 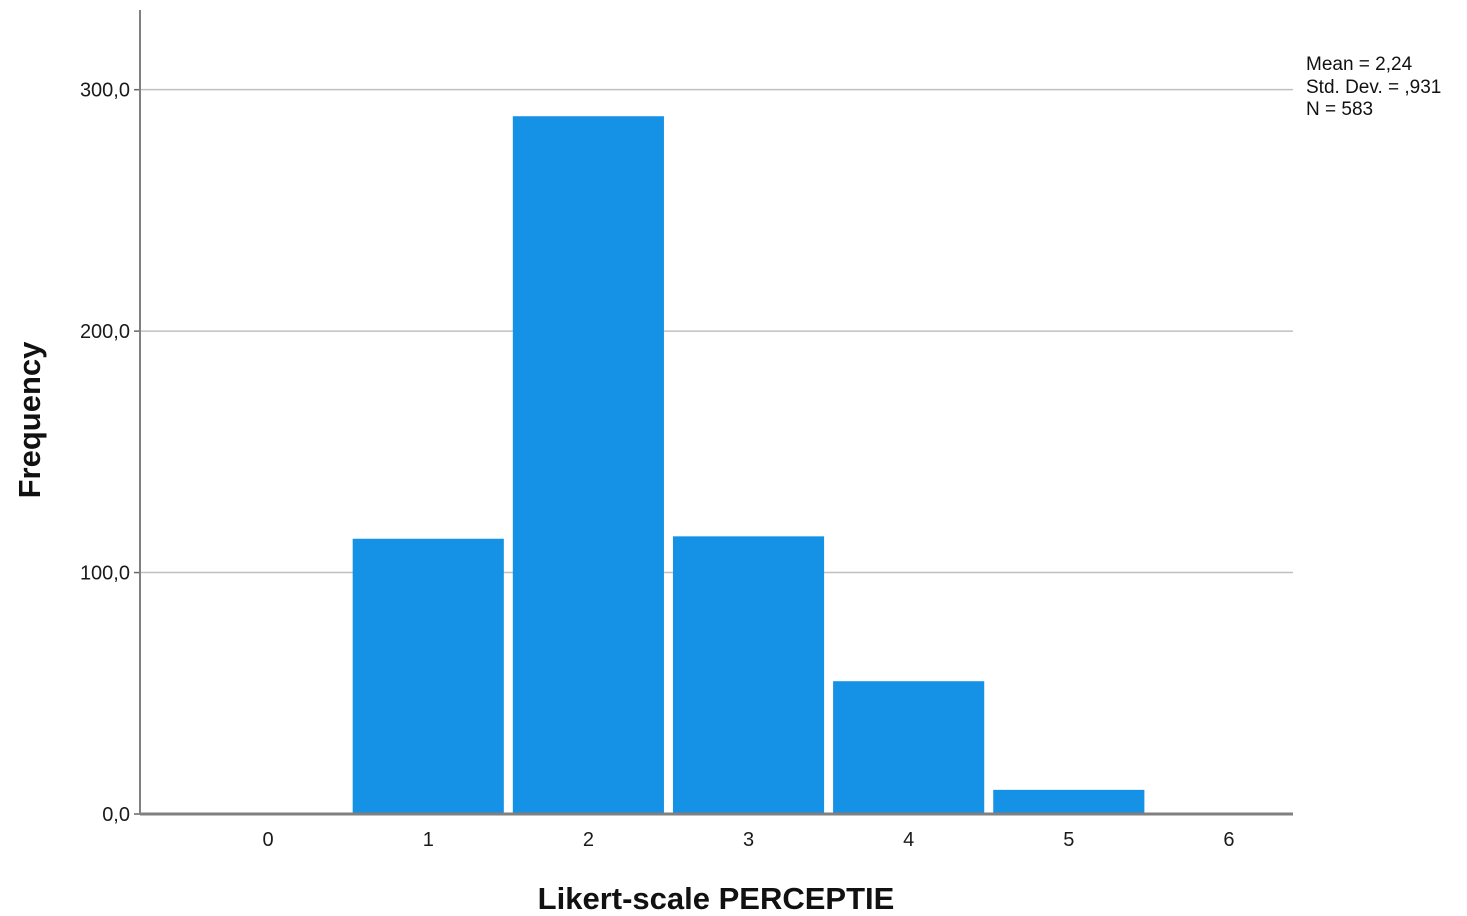 What do you see at coordinates (1068, 840) in the screenshot?
I see `x-tick-label-5: 5` at bounding box center [1068, 840].